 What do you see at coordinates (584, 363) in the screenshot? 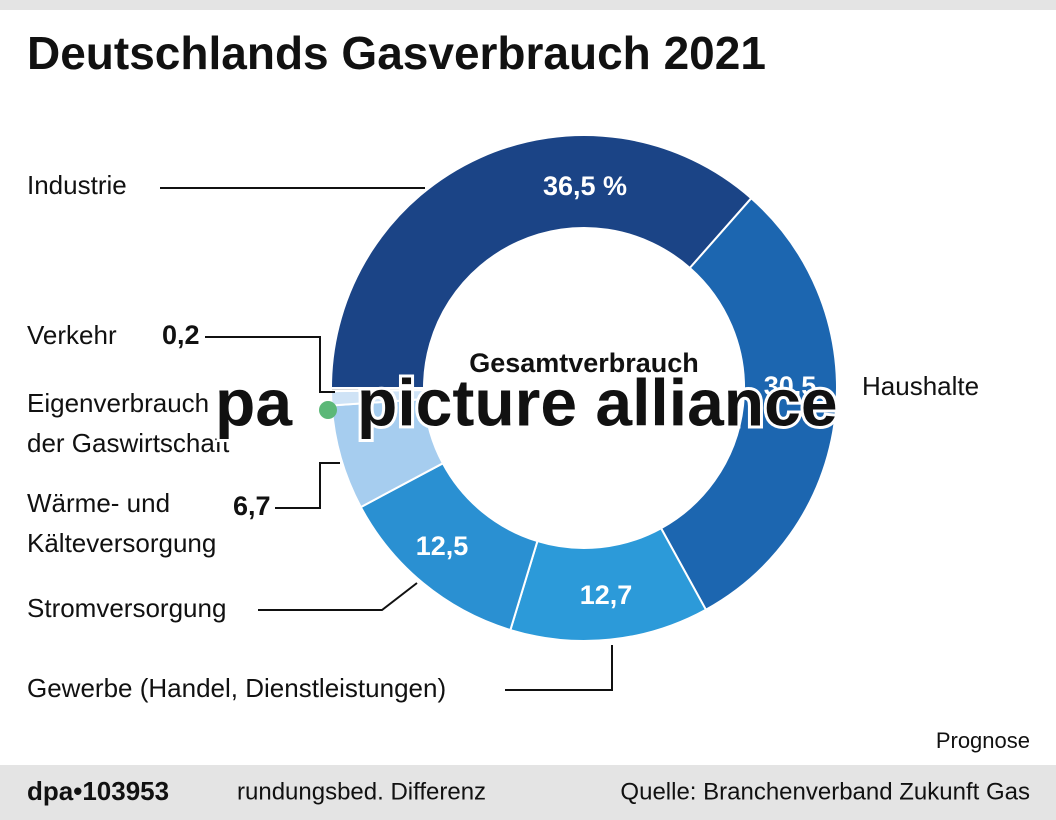
I see `center-label: Gesamtverbrauch` at bounding box center [584, 363].